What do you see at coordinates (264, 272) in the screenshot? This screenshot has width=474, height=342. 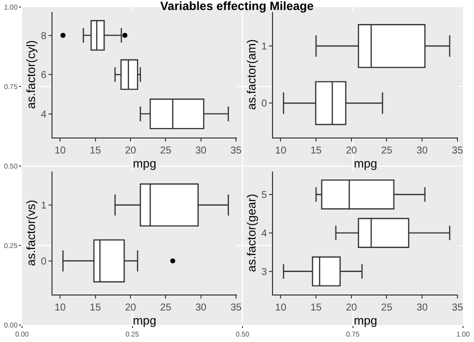 I see `y-tick-label: 3` at bounding box center [264, 272].